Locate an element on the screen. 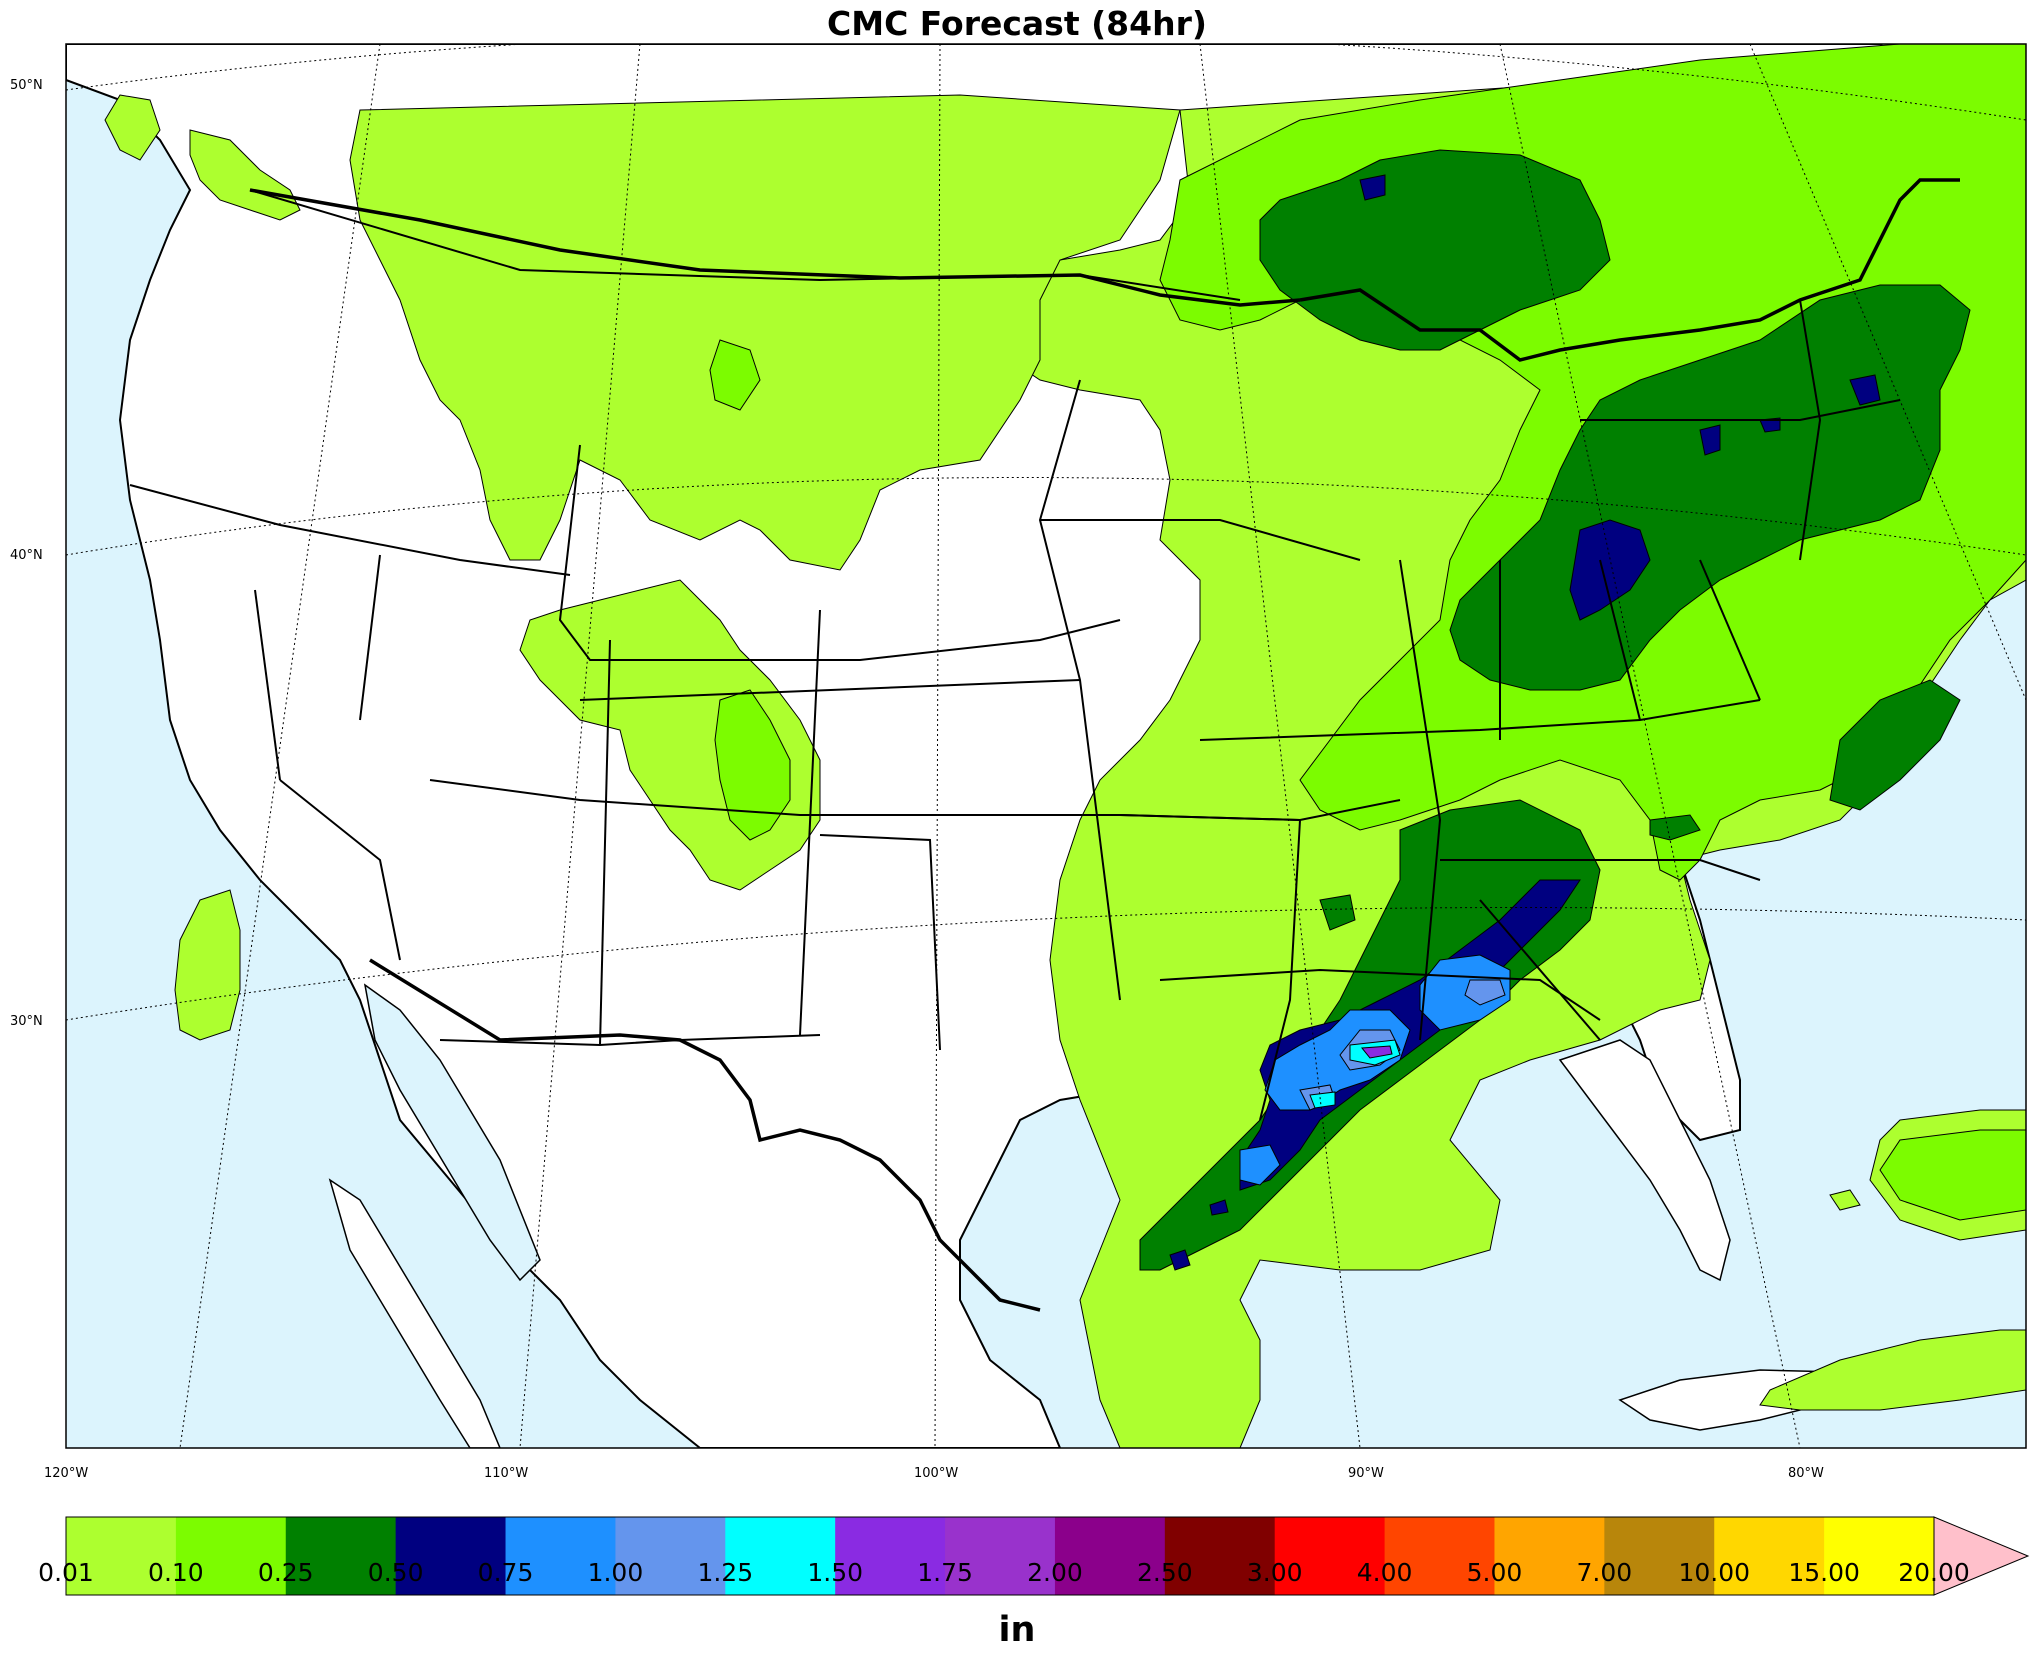  gulf-of-california is located at coordinates (452, 1132).